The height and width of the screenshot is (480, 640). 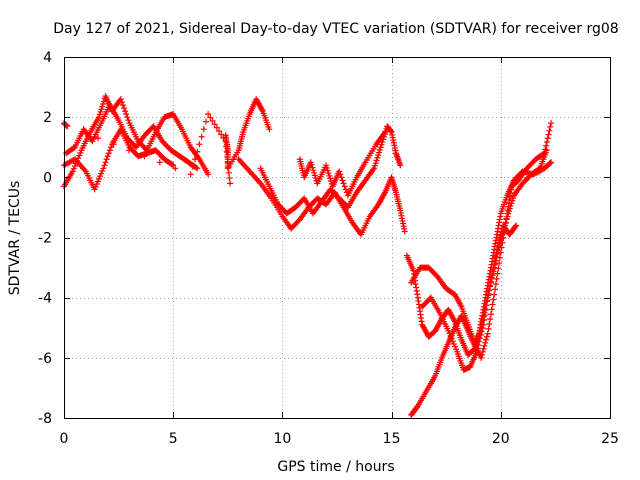 I want to click on x-tick-label: 25, so click(x=610, y=439).